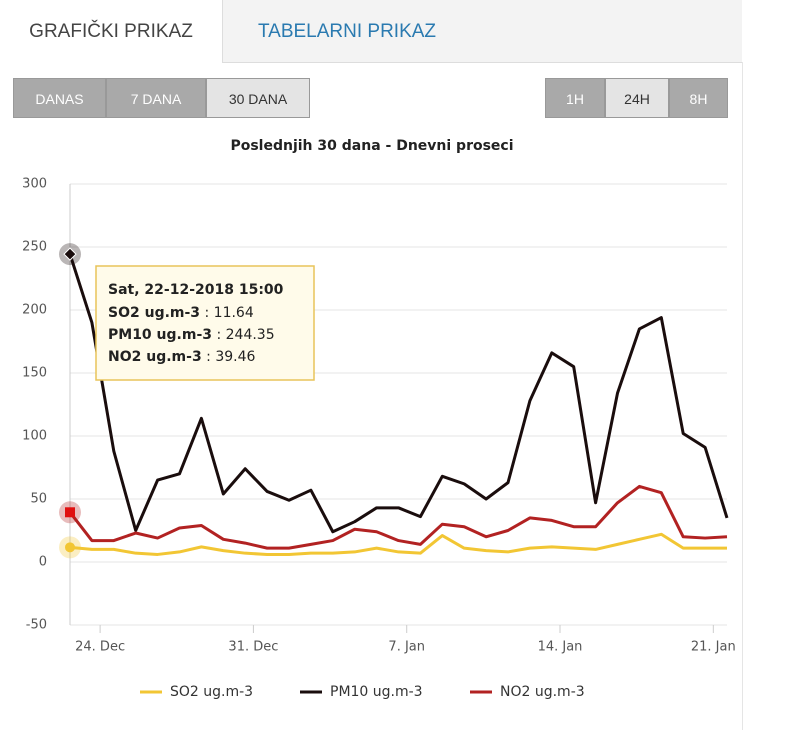 This screenshot has width=790, height=730. What do you see at coordinates (575, 98) in the screenshot?
I see `interval-button: 1H` at bounding box center [575, 98].